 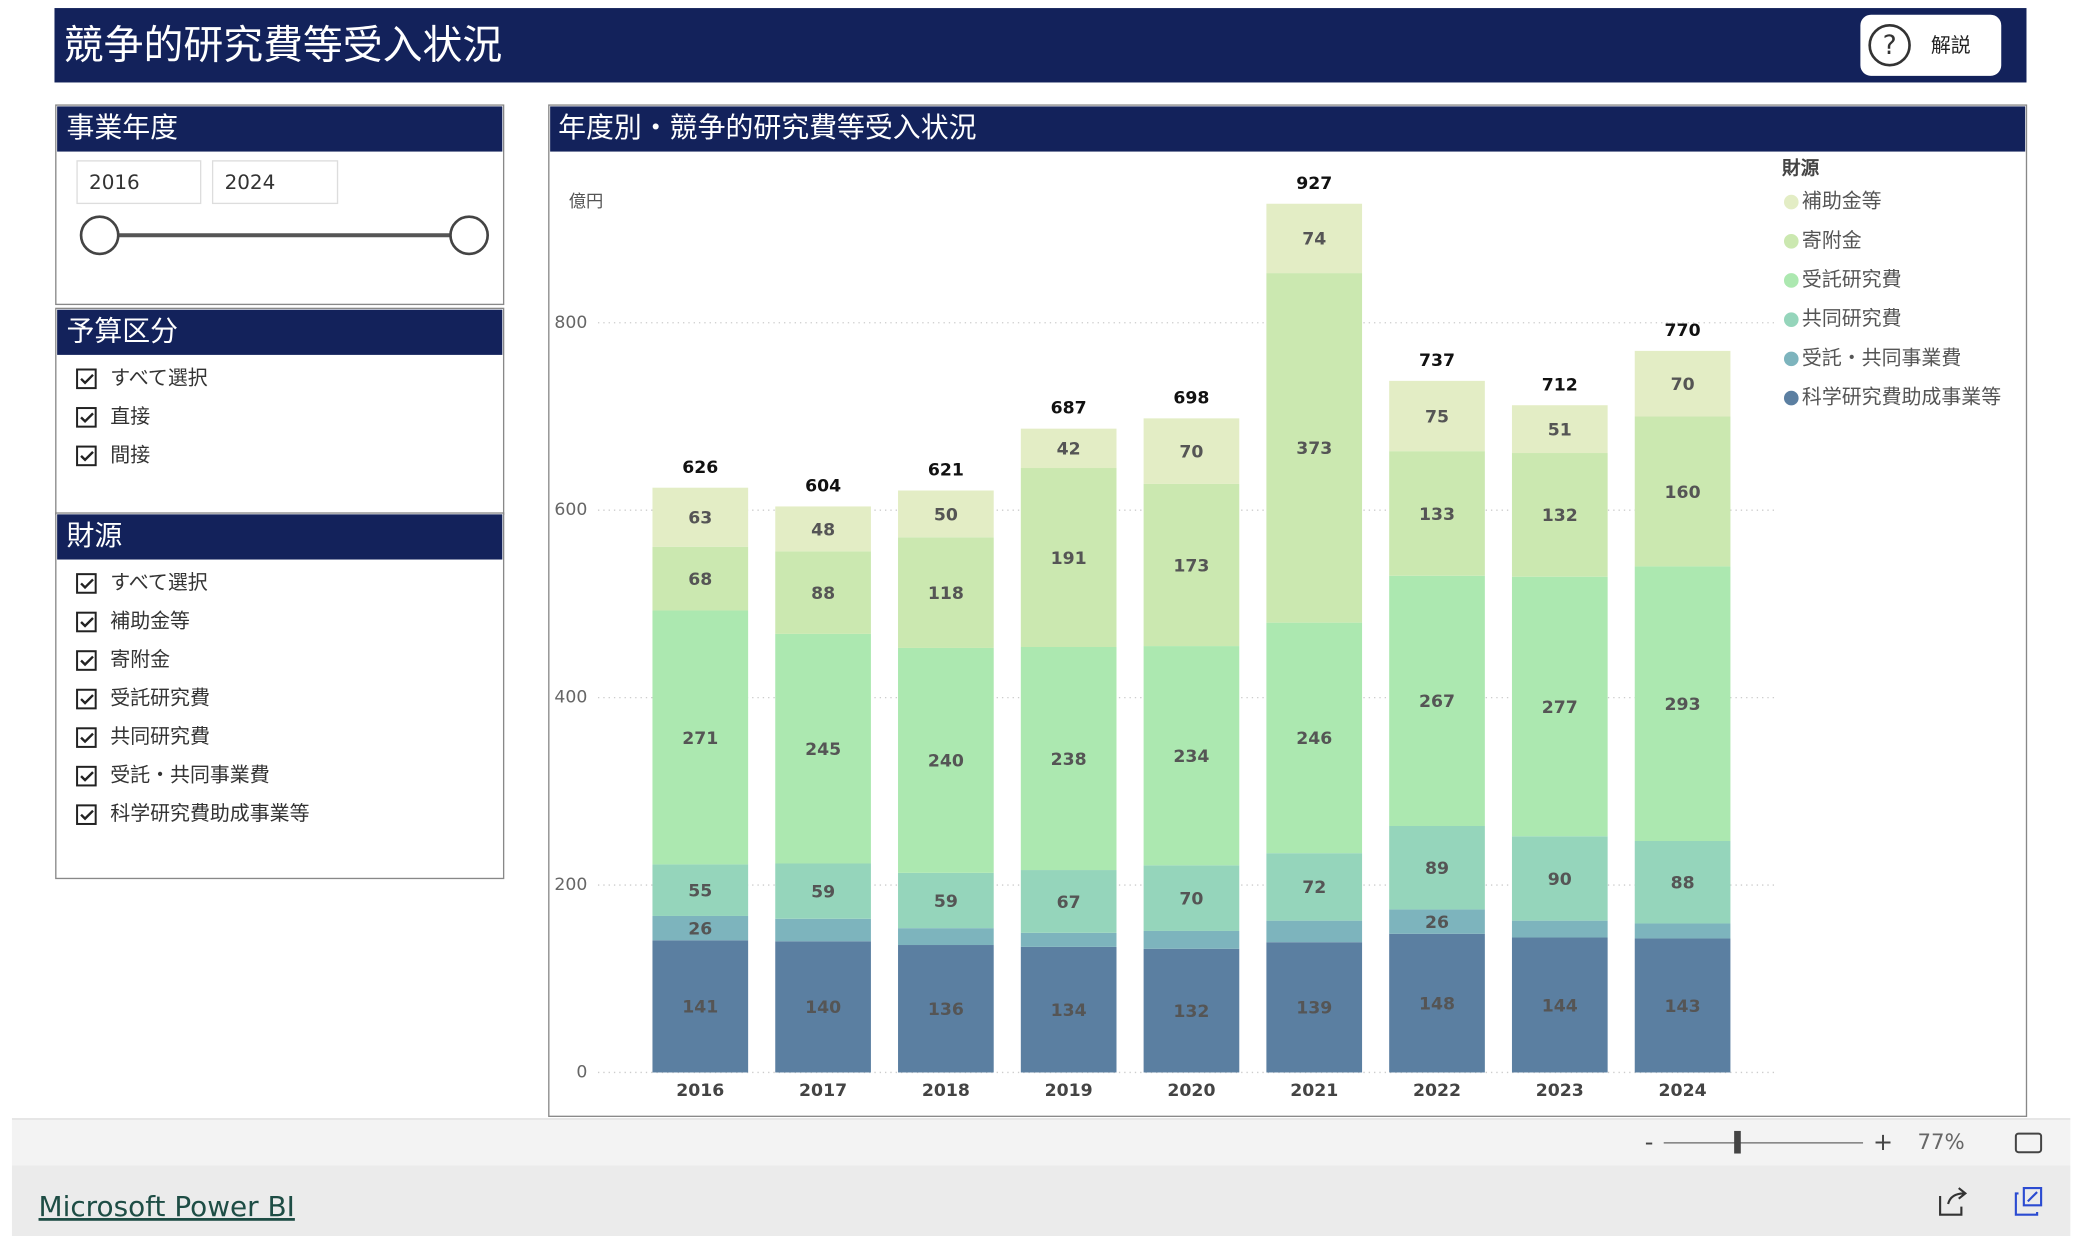 I want to click on help-icon-mark: ?, so click(x=1890, y=45).